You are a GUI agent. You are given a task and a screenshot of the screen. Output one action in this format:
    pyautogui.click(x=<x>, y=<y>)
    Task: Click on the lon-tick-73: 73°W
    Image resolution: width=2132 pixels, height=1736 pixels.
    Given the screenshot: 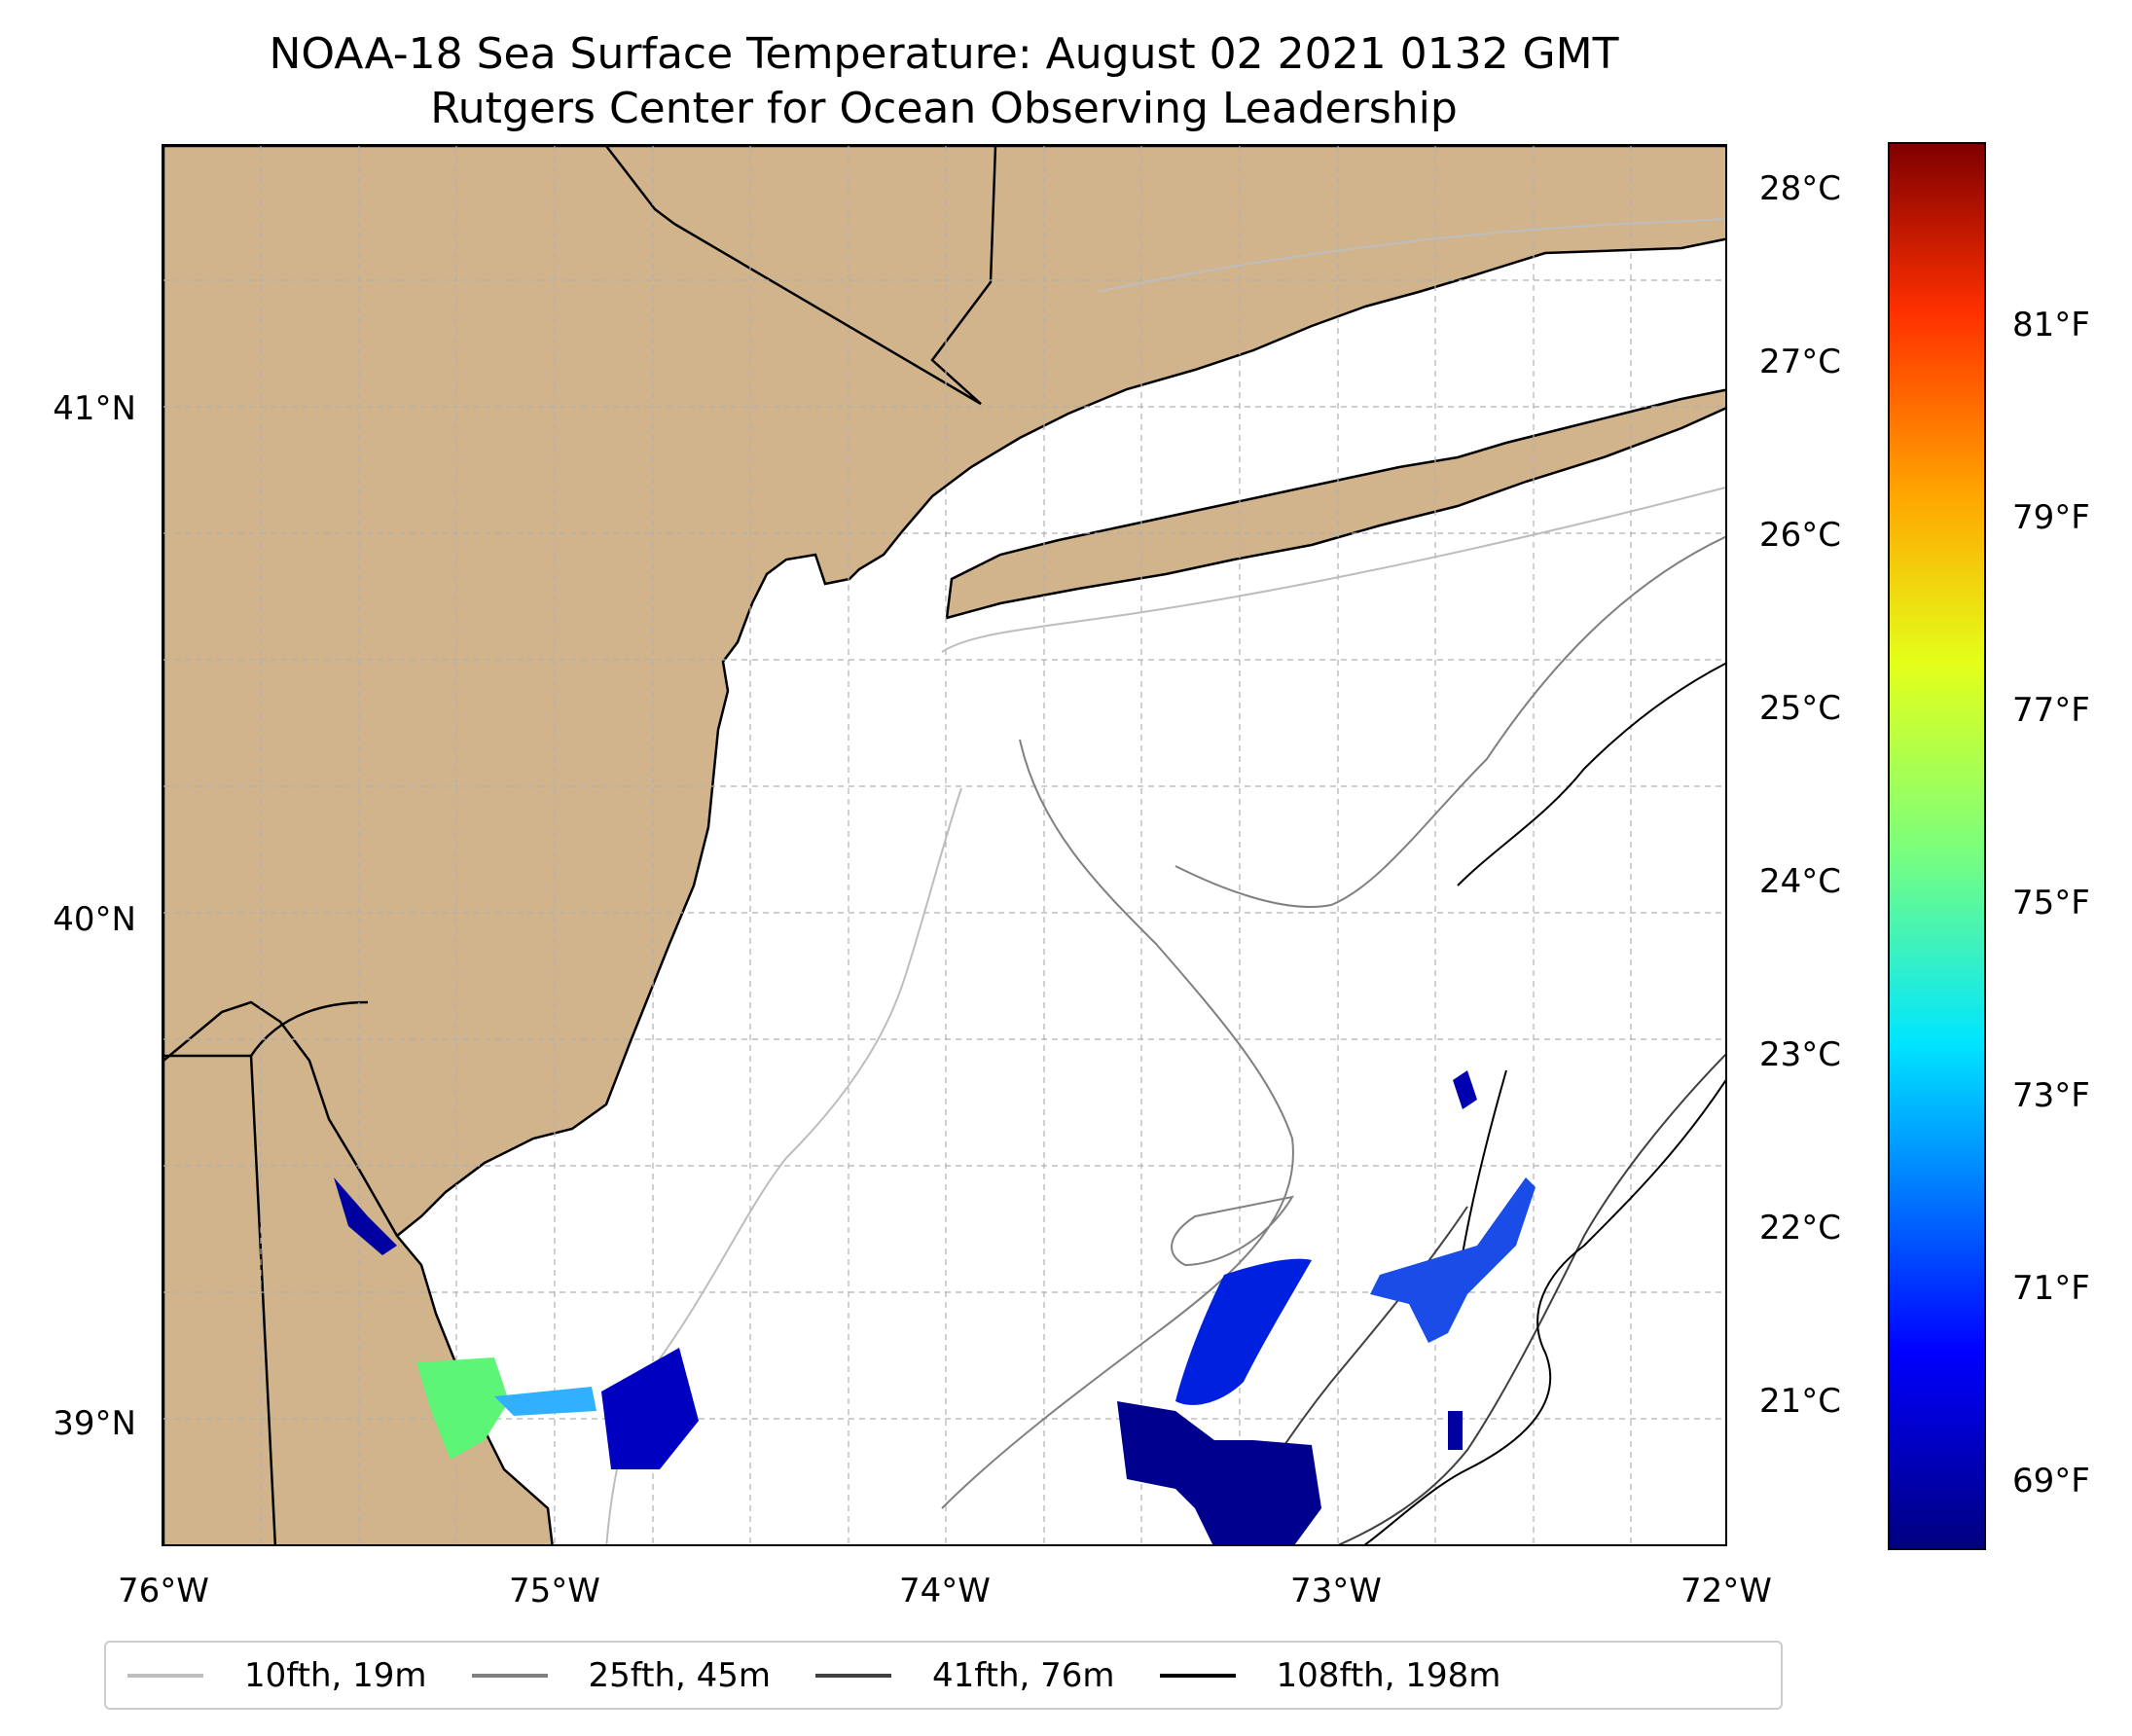 What is the action you would take?
    pyautogui.click(x=1336, y=1591)
    